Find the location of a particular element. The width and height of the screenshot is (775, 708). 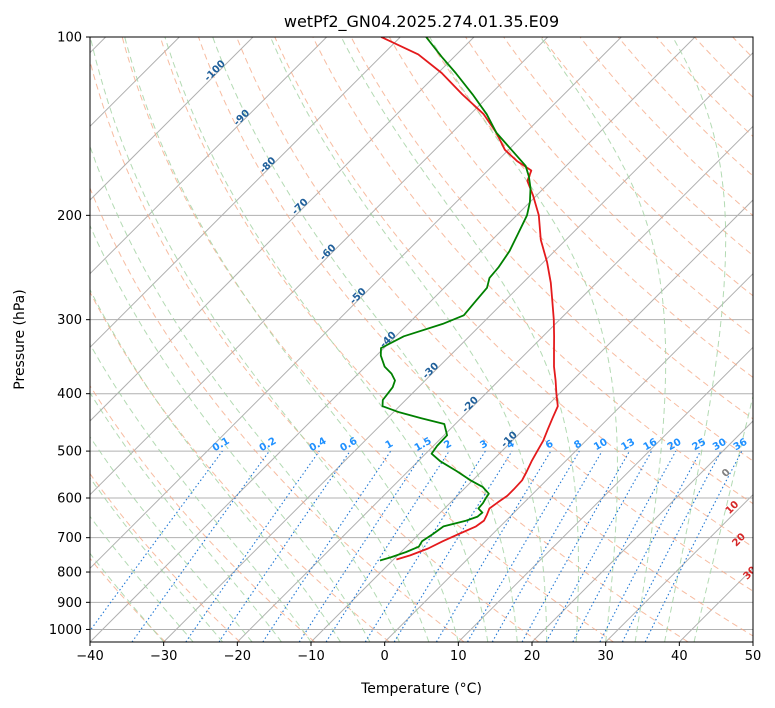

x-tick-label: 30 is located at coordinates (605, 656).